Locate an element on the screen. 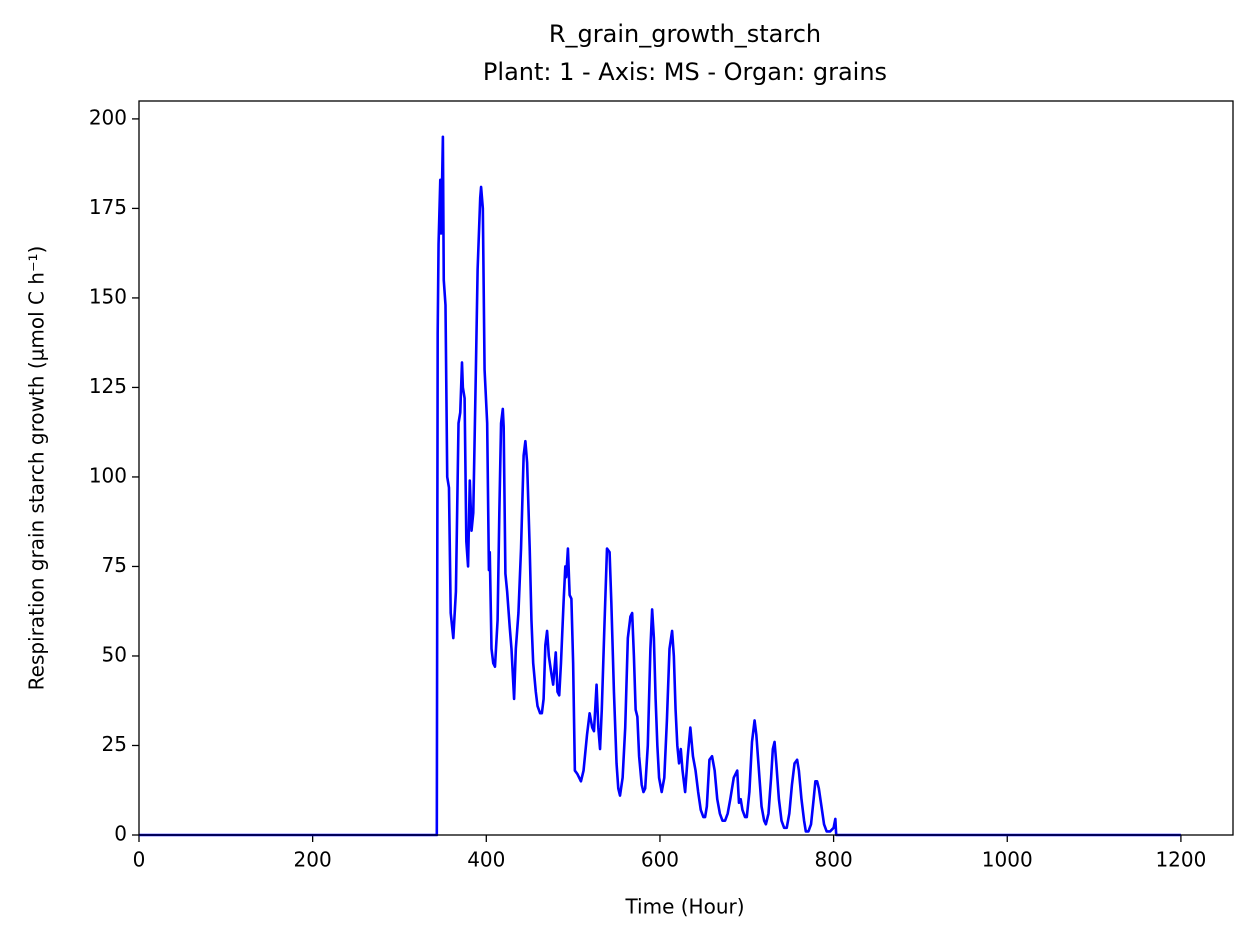  y-tick-label: 0 is located at coordinates (120, 834).